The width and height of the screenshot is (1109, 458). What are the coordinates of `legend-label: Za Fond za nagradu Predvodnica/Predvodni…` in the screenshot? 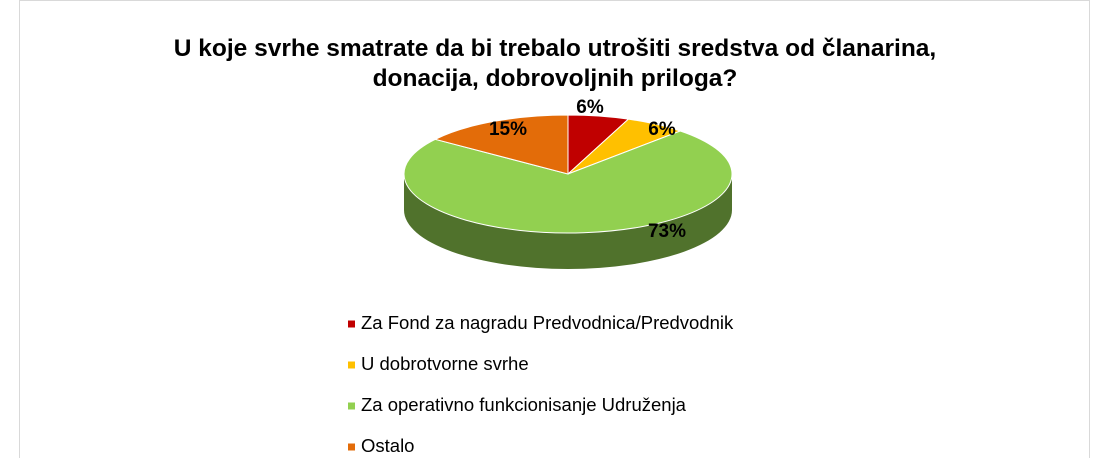 It's located at (547, 322).